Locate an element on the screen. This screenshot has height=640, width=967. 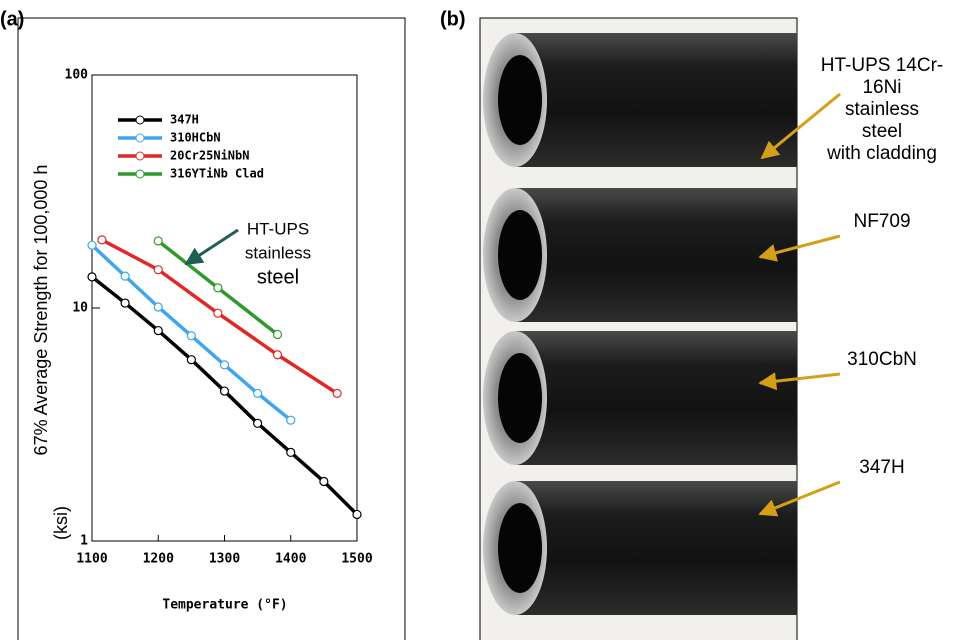
x-tick-label: 1300 is located at coordinates (224, 559).